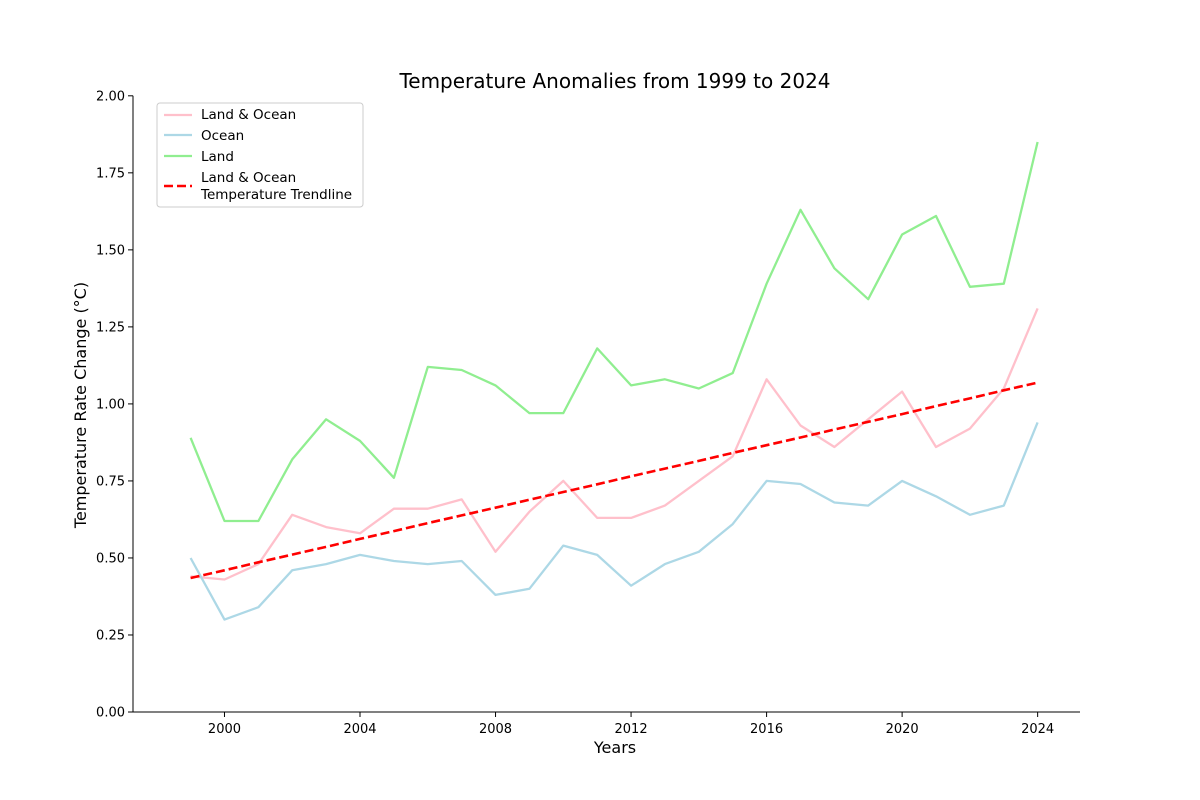 The image size is (1200, 800). I want to click on x-tick-label: 2012, so click(631, 729).